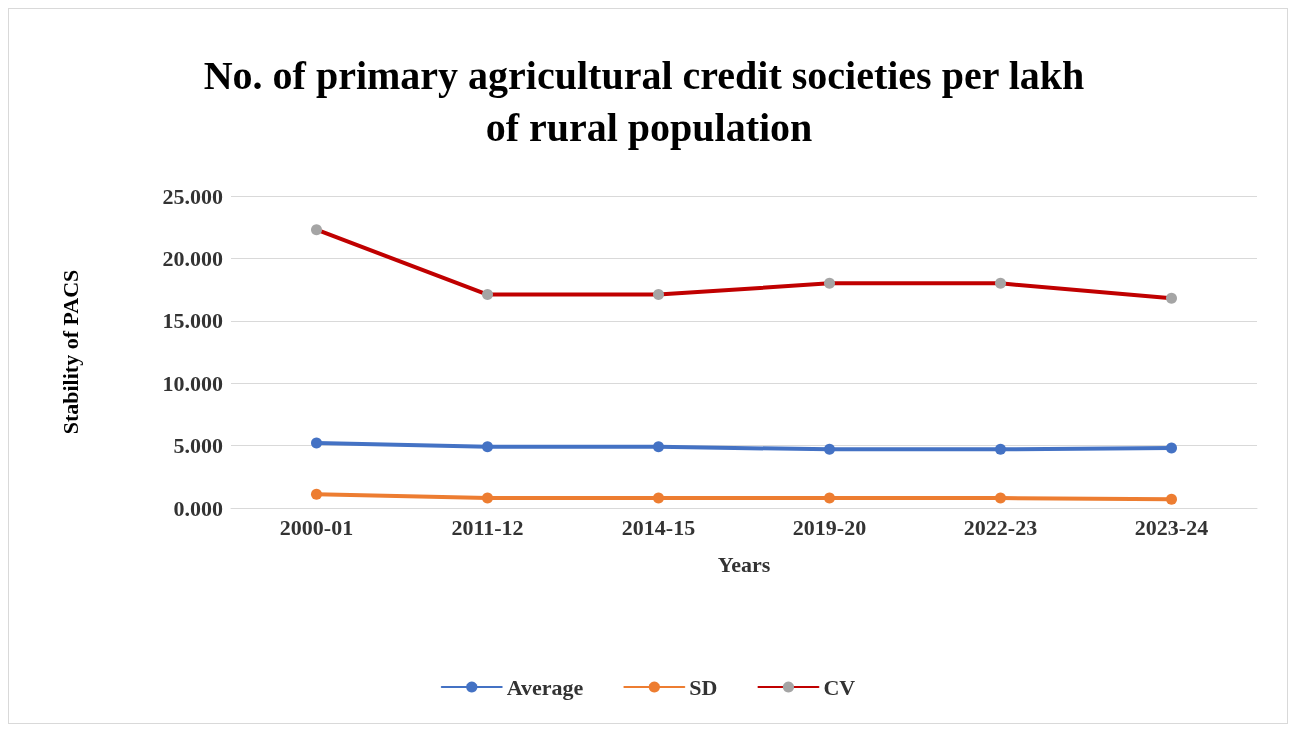 The height and width of the screenshot is (736, 1299). I want to click on legend-label: SD, so click(703, 687).